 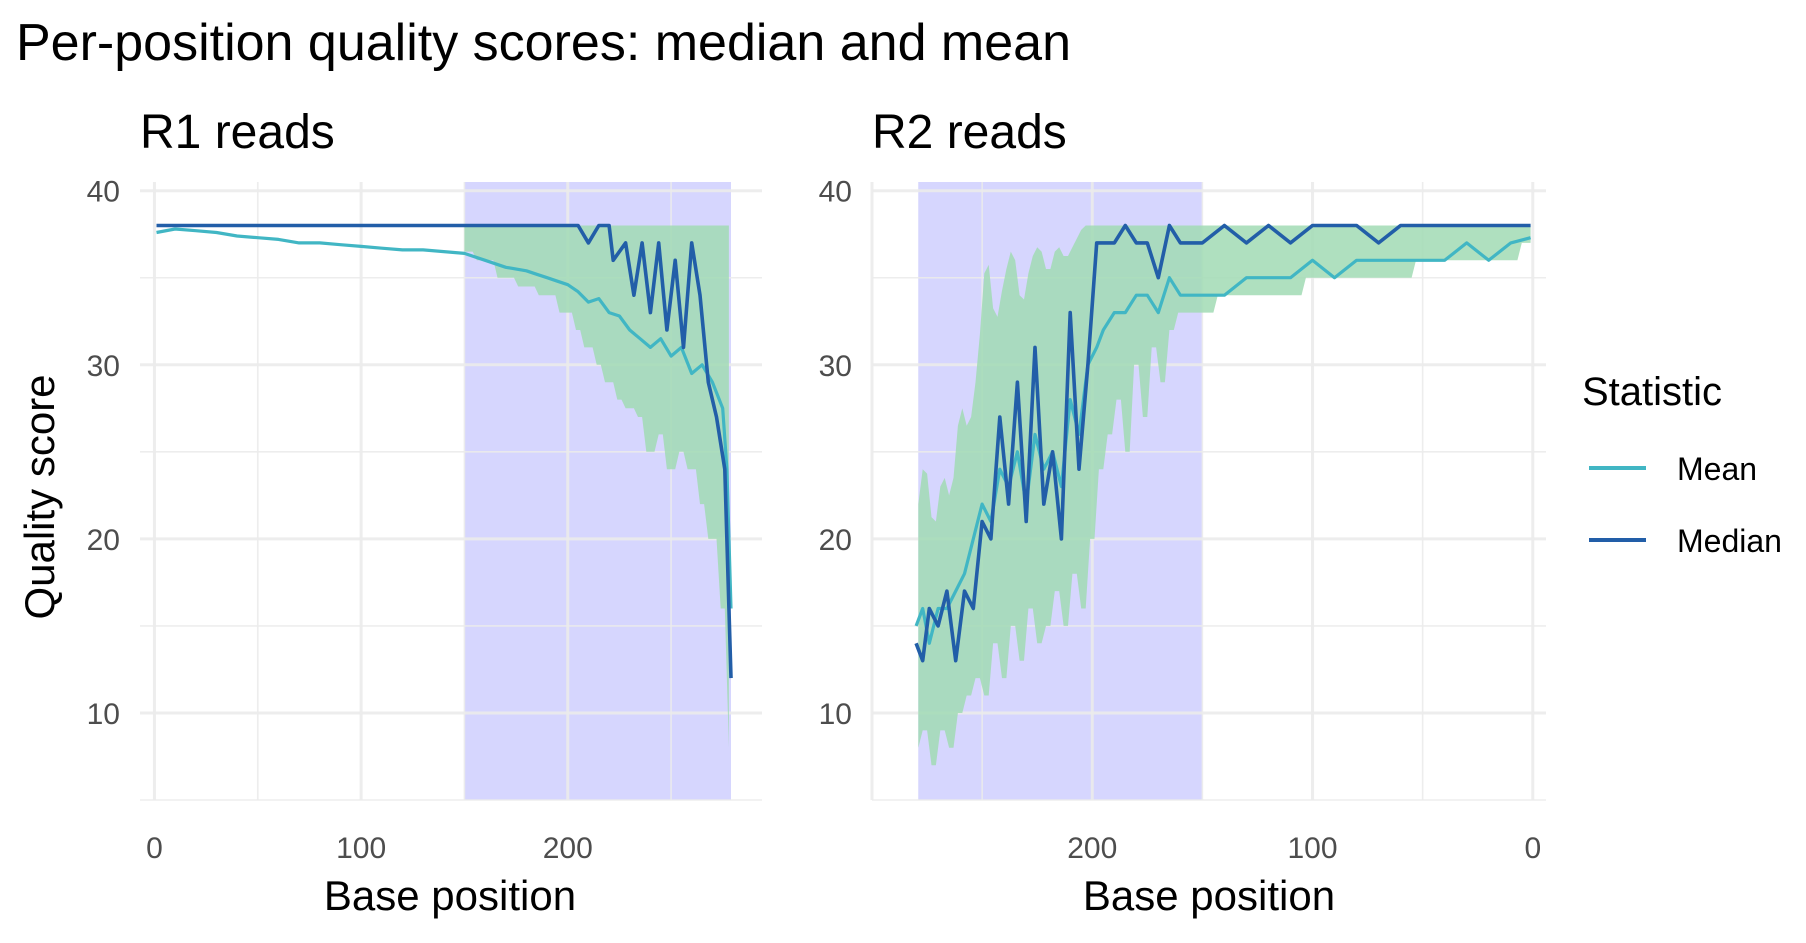 What do you see at coordinates (237, 132) in the screenshot?
I see `facet-label-r1: R1 reads` at bounding box center [237, 132].